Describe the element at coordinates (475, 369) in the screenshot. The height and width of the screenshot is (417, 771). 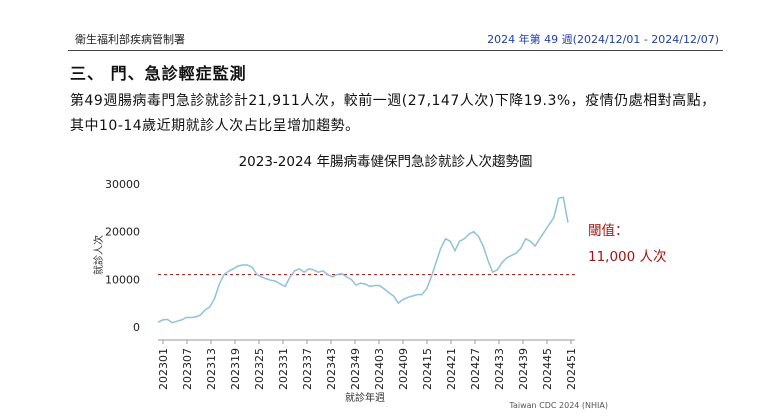
I see `x-tick-label: 202427` at that location.